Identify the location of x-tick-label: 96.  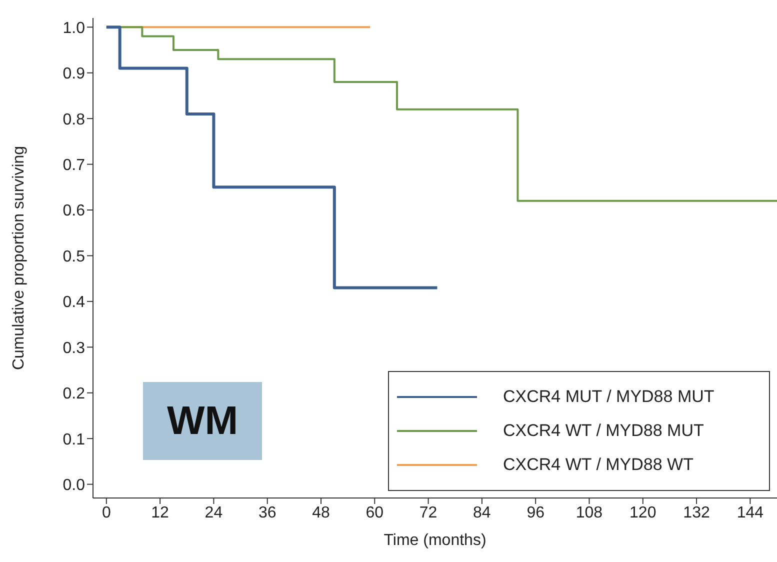
(535, 513).